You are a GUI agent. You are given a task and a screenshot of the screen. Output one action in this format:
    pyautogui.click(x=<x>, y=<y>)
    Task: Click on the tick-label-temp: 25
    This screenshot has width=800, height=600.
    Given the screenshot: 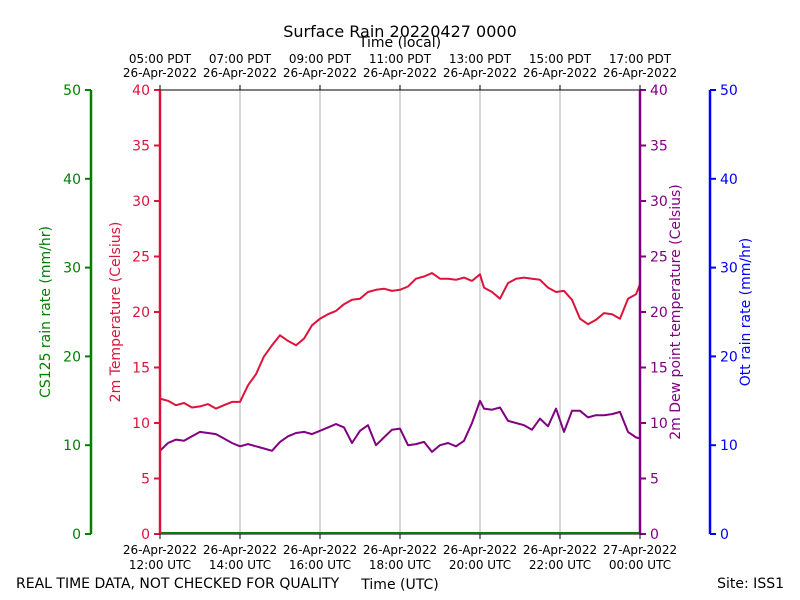 What is the action you would take?
    pyautogui.click(x=141, y=258)
    